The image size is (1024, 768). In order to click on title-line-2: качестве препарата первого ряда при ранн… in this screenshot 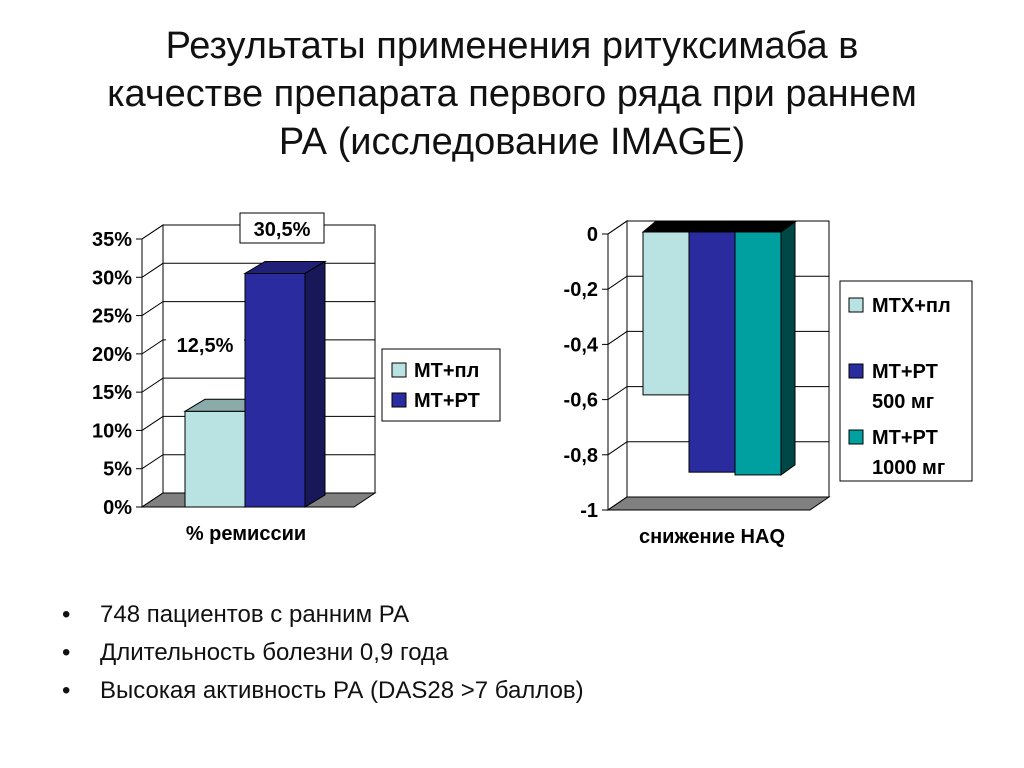, I will do `click(512, 94)`.